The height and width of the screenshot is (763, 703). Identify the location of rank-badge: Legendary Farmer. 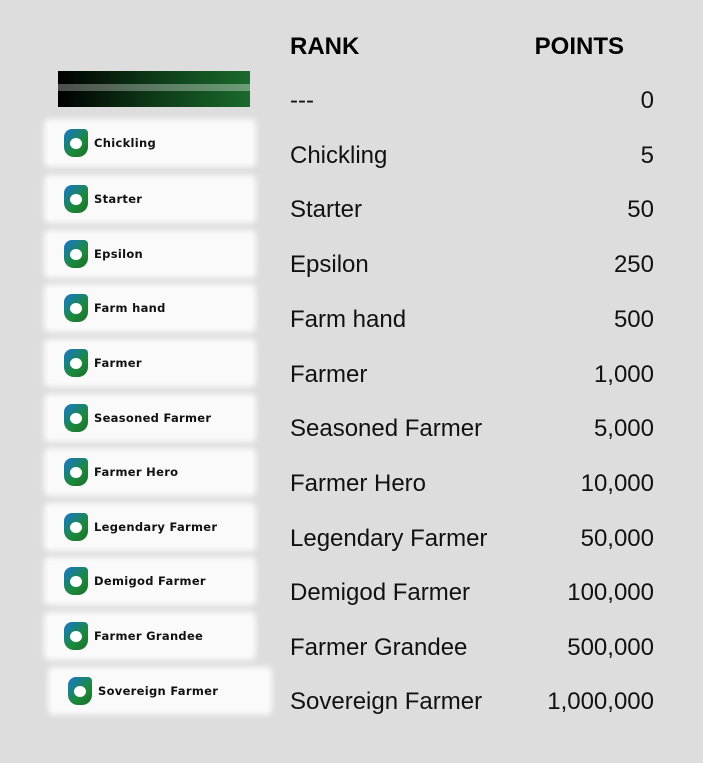
(150, 527).